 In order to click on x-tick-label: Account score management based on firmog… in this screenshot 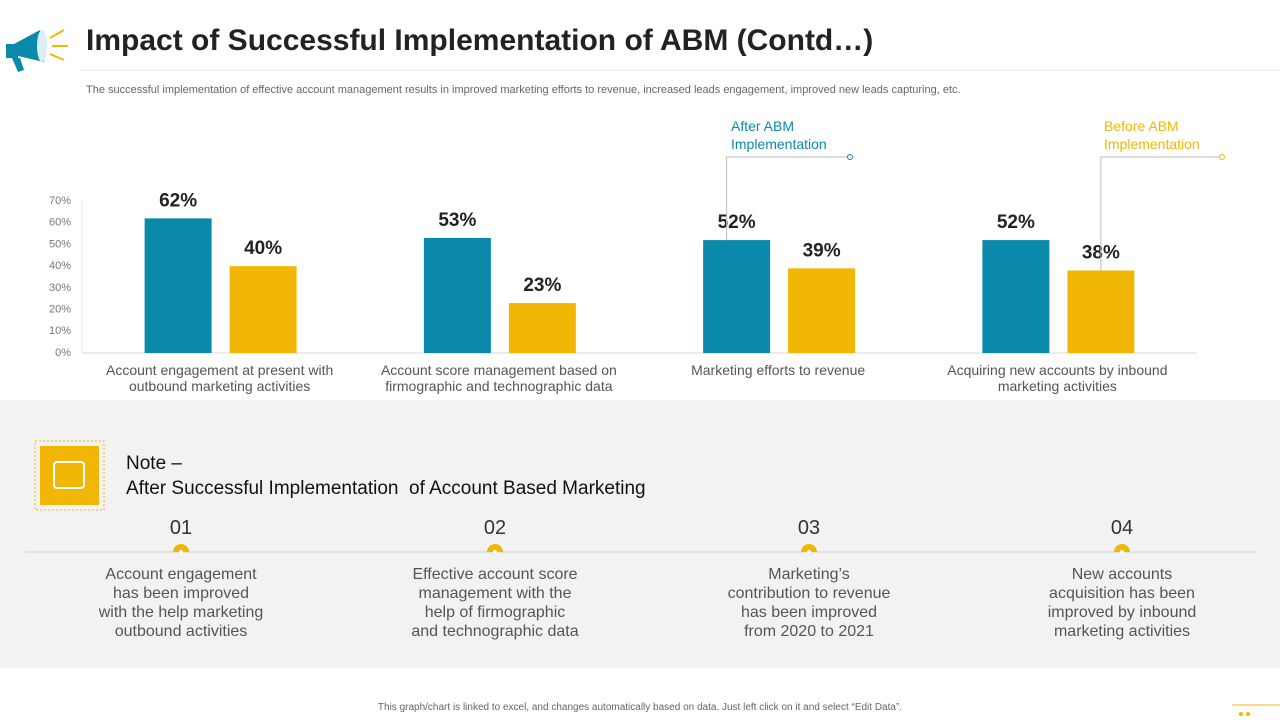, I will do `click(498, 378)`.